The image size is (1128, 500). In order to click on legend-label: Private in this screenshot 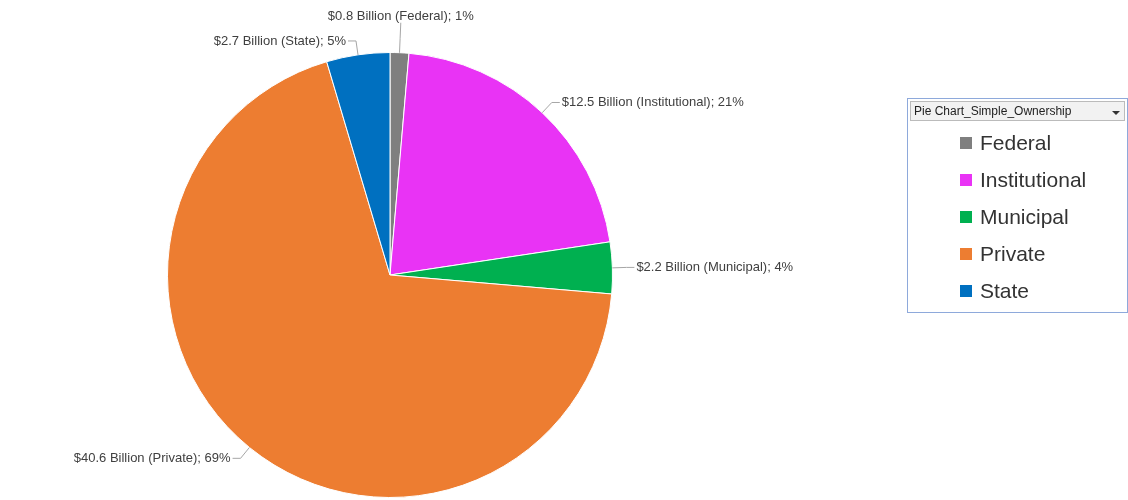, I will do `click(1013, 253)`.